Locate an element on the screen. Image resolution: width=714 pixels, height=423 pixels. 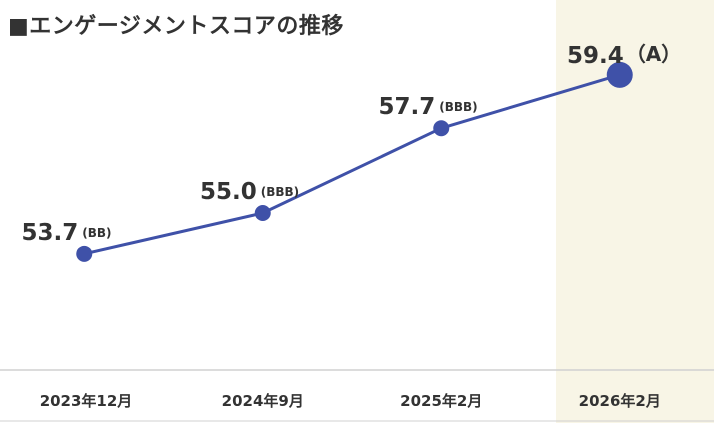
x-tick-label-4: 2026年2月 is located at coordinates (620, 401).